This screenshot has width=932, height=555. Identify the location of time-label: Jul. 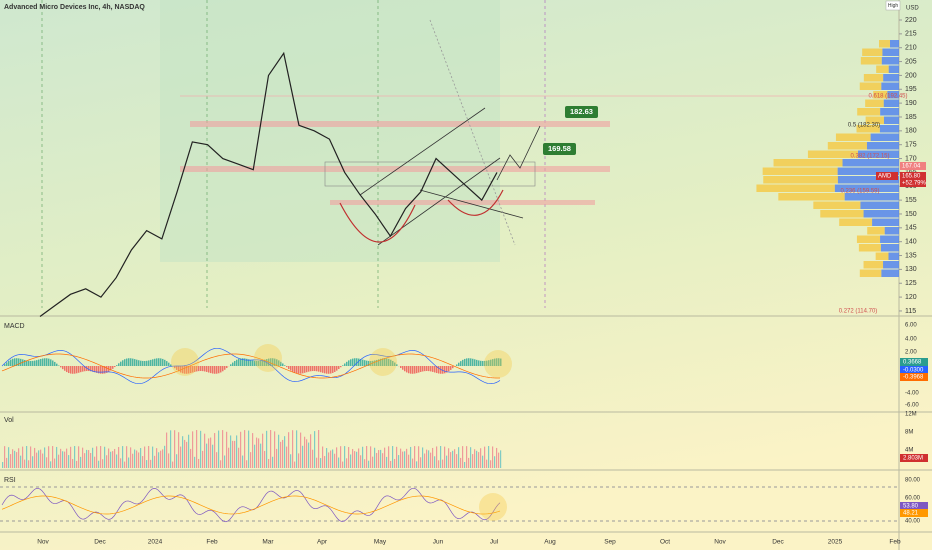
(494, 542).